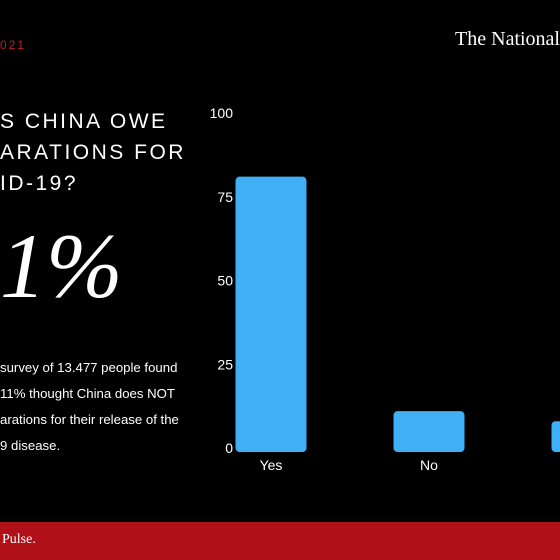  Describe the element at coordinates (222, 113) in the screenshot. I see `y-tick-label: 100` at that location.